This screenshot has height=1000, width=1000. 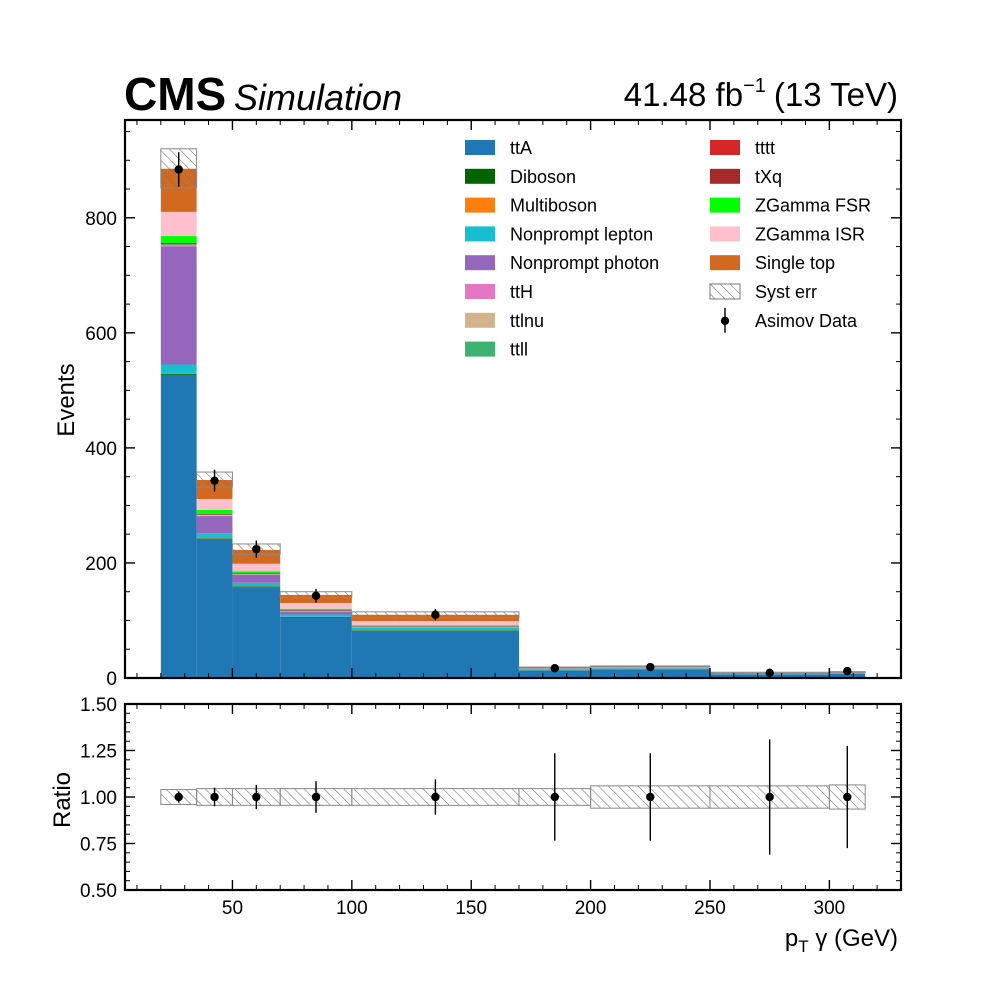 I want to click on x-tick-label: 300, so click(x=830, y=908).